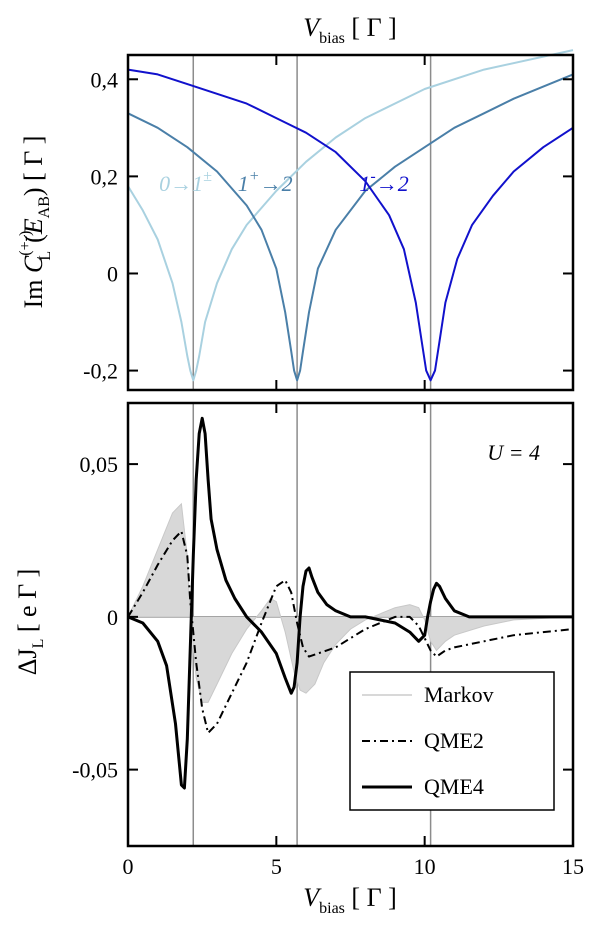  Describe the element at coordinates (573, 866) in the screenshot. I see `bottom-x-tick-label-3: 15` at that location.